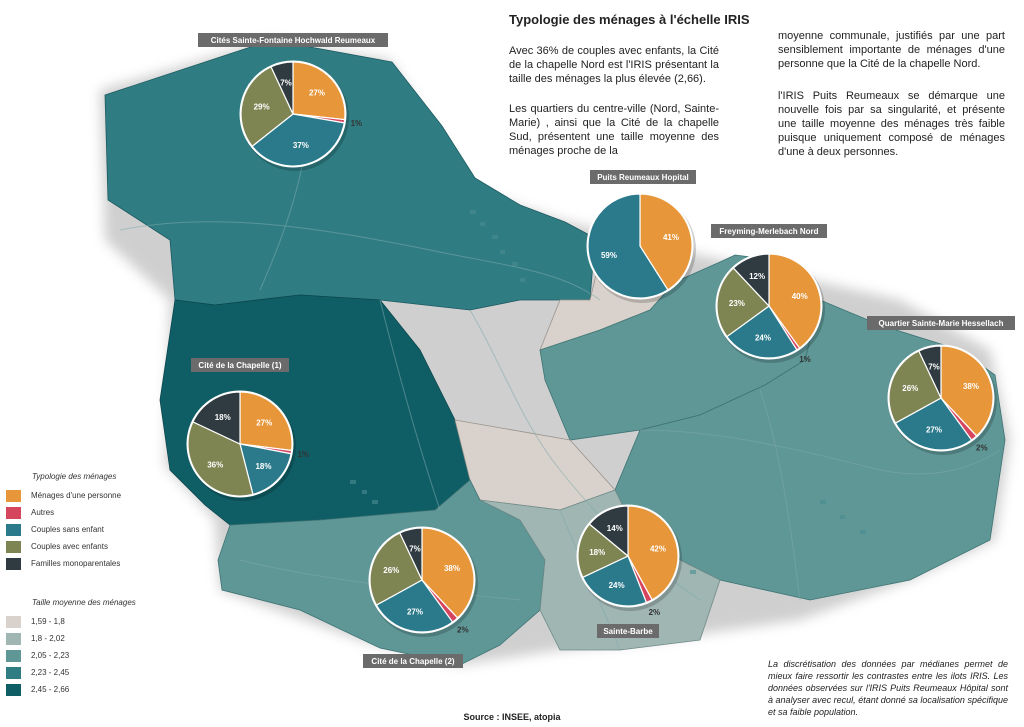 The height and width of the screenshot is (727, 1024). What do you see at coordinates (67, 529) in the screenshot?
I see `legend-label: Couples sans enfant` at bounding box center [67, 529].